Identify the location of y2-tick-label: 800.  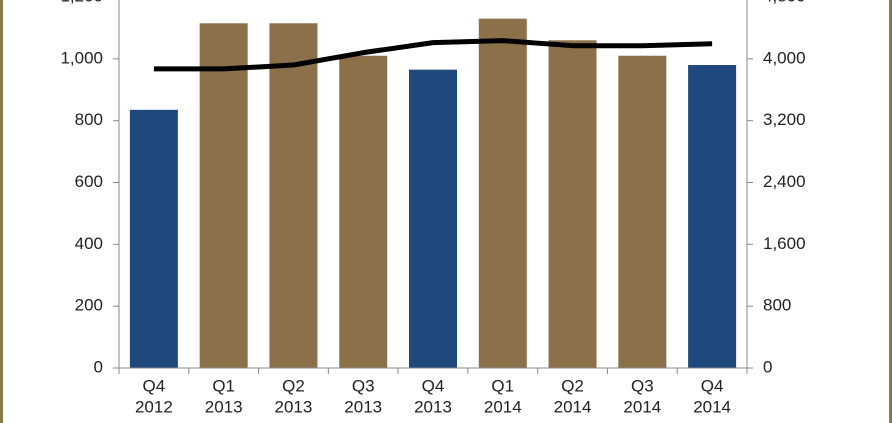
(777, 305).